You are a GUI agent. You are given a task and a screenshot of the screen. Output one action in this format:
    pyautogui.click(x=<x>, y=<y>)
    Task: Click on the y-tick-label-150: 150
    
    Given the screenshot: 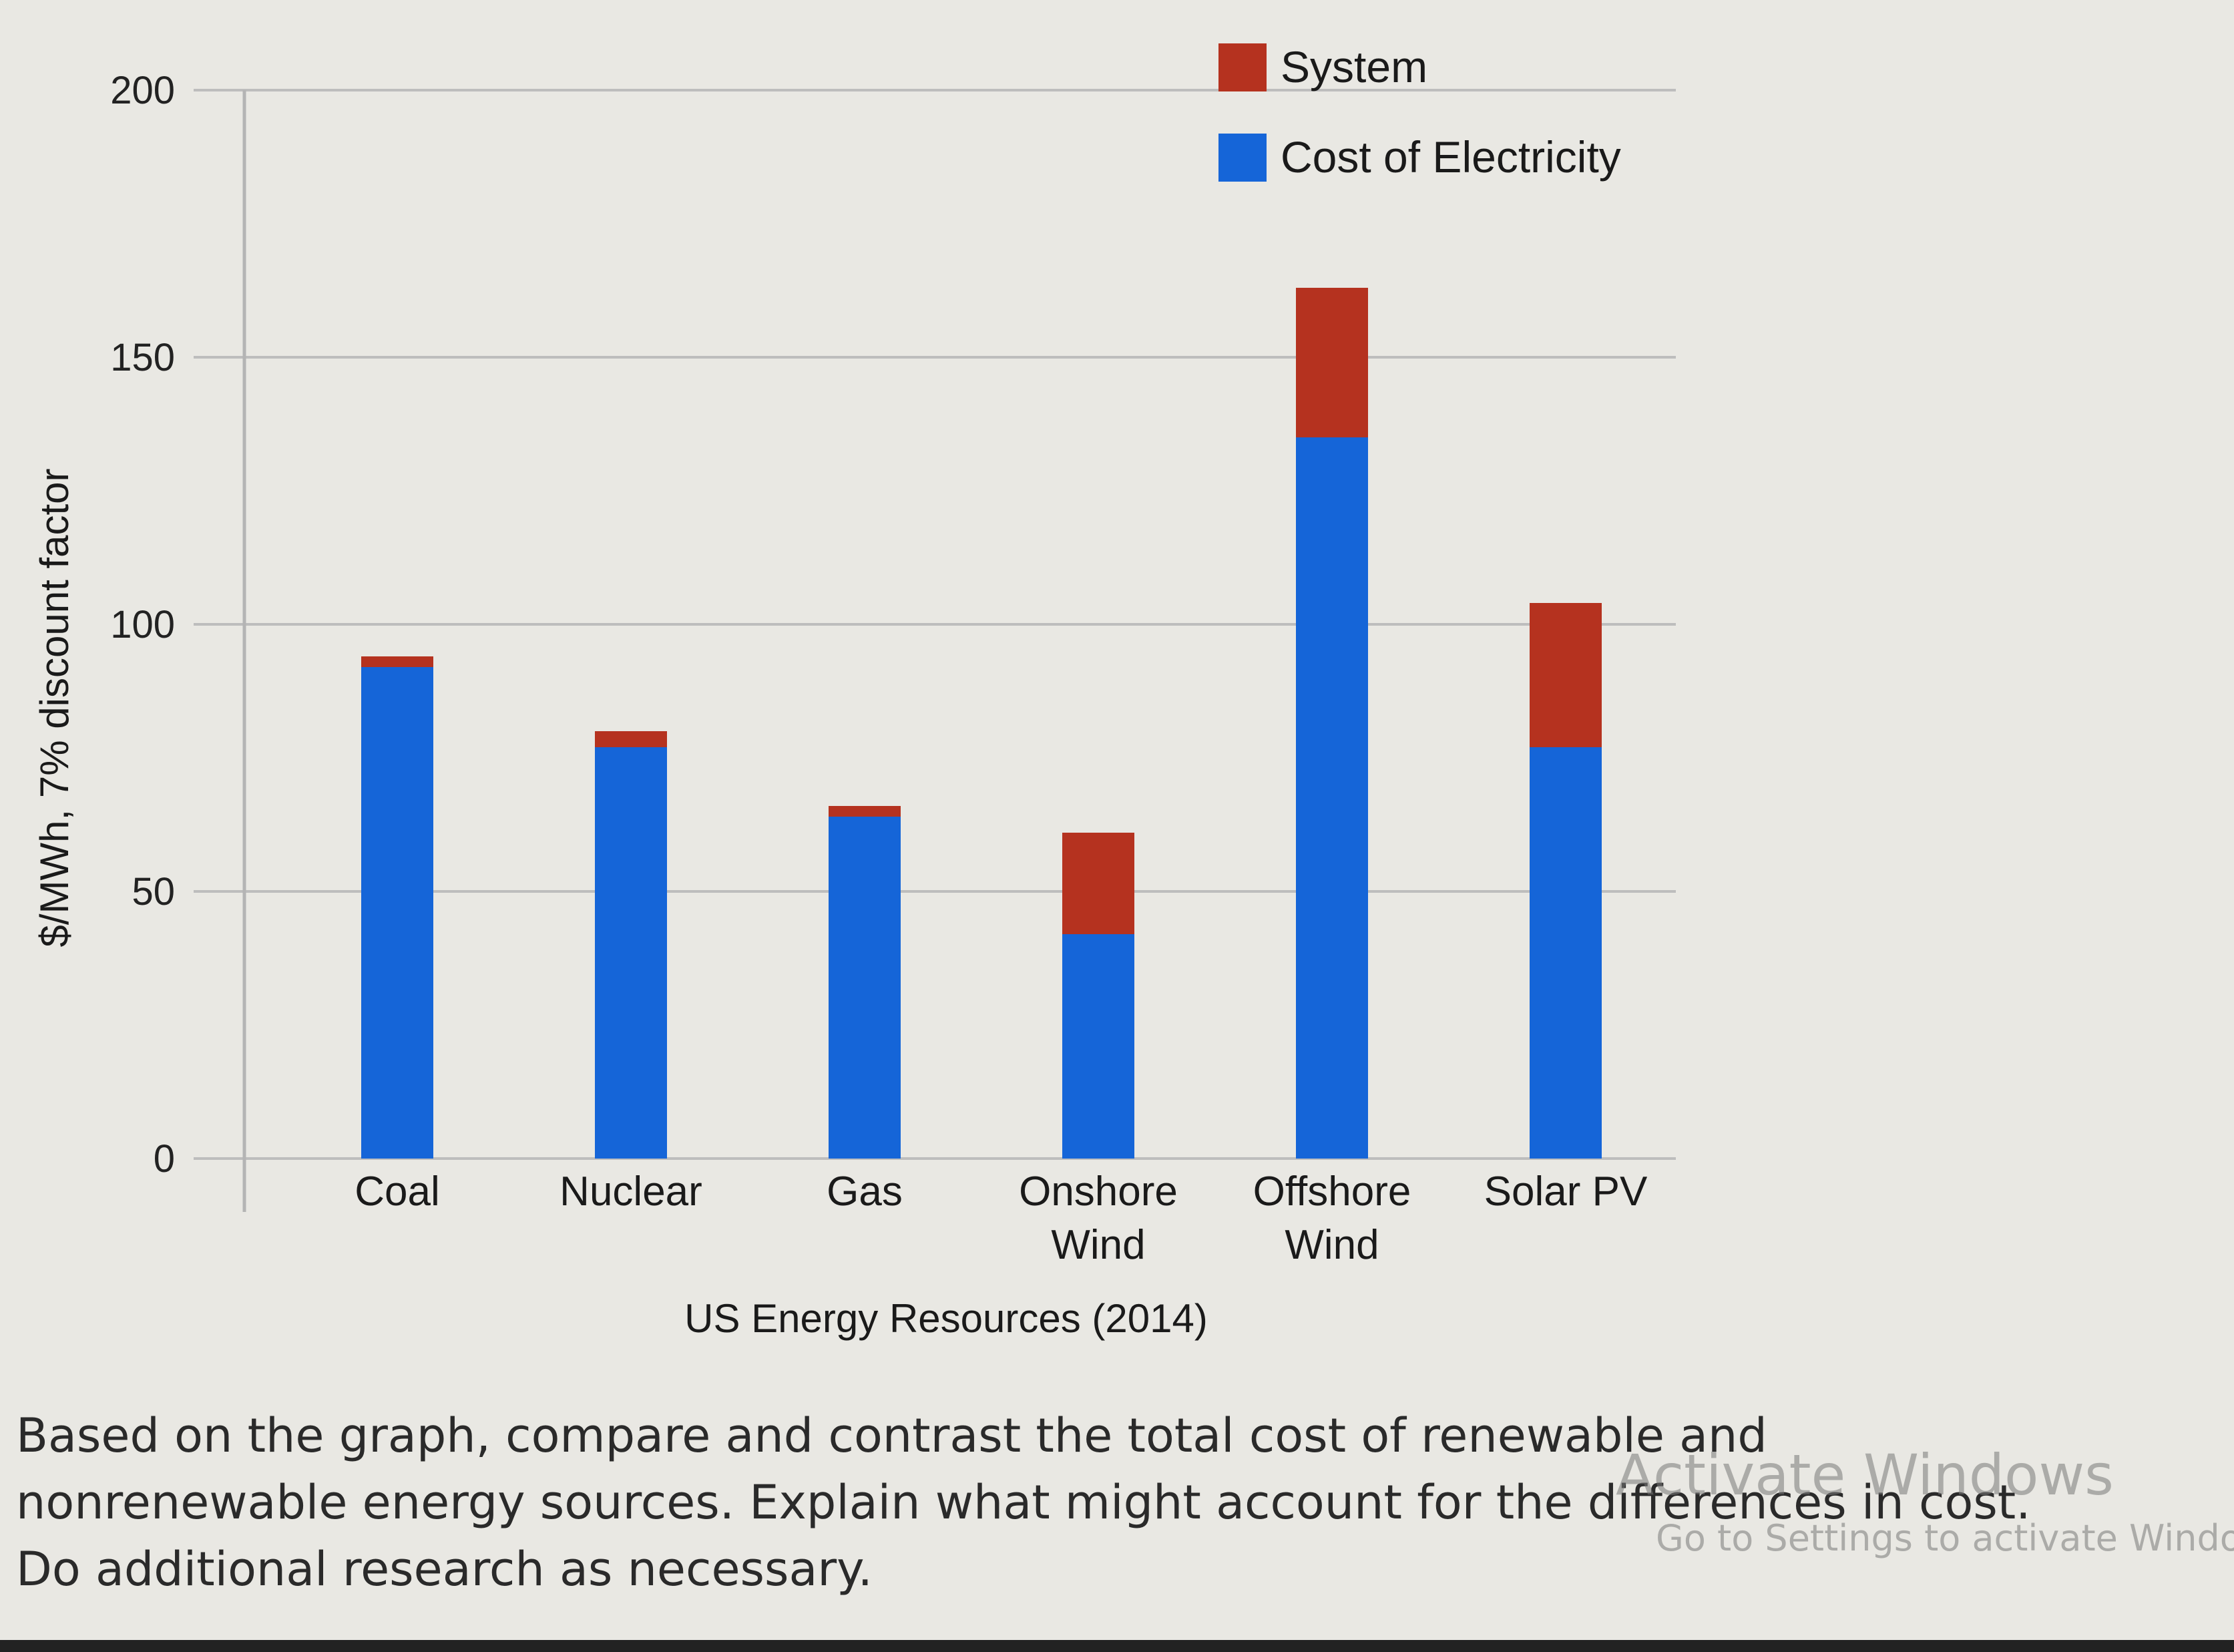 What is the action you would take?
    pyautogui.click(x=142, y=357)
    